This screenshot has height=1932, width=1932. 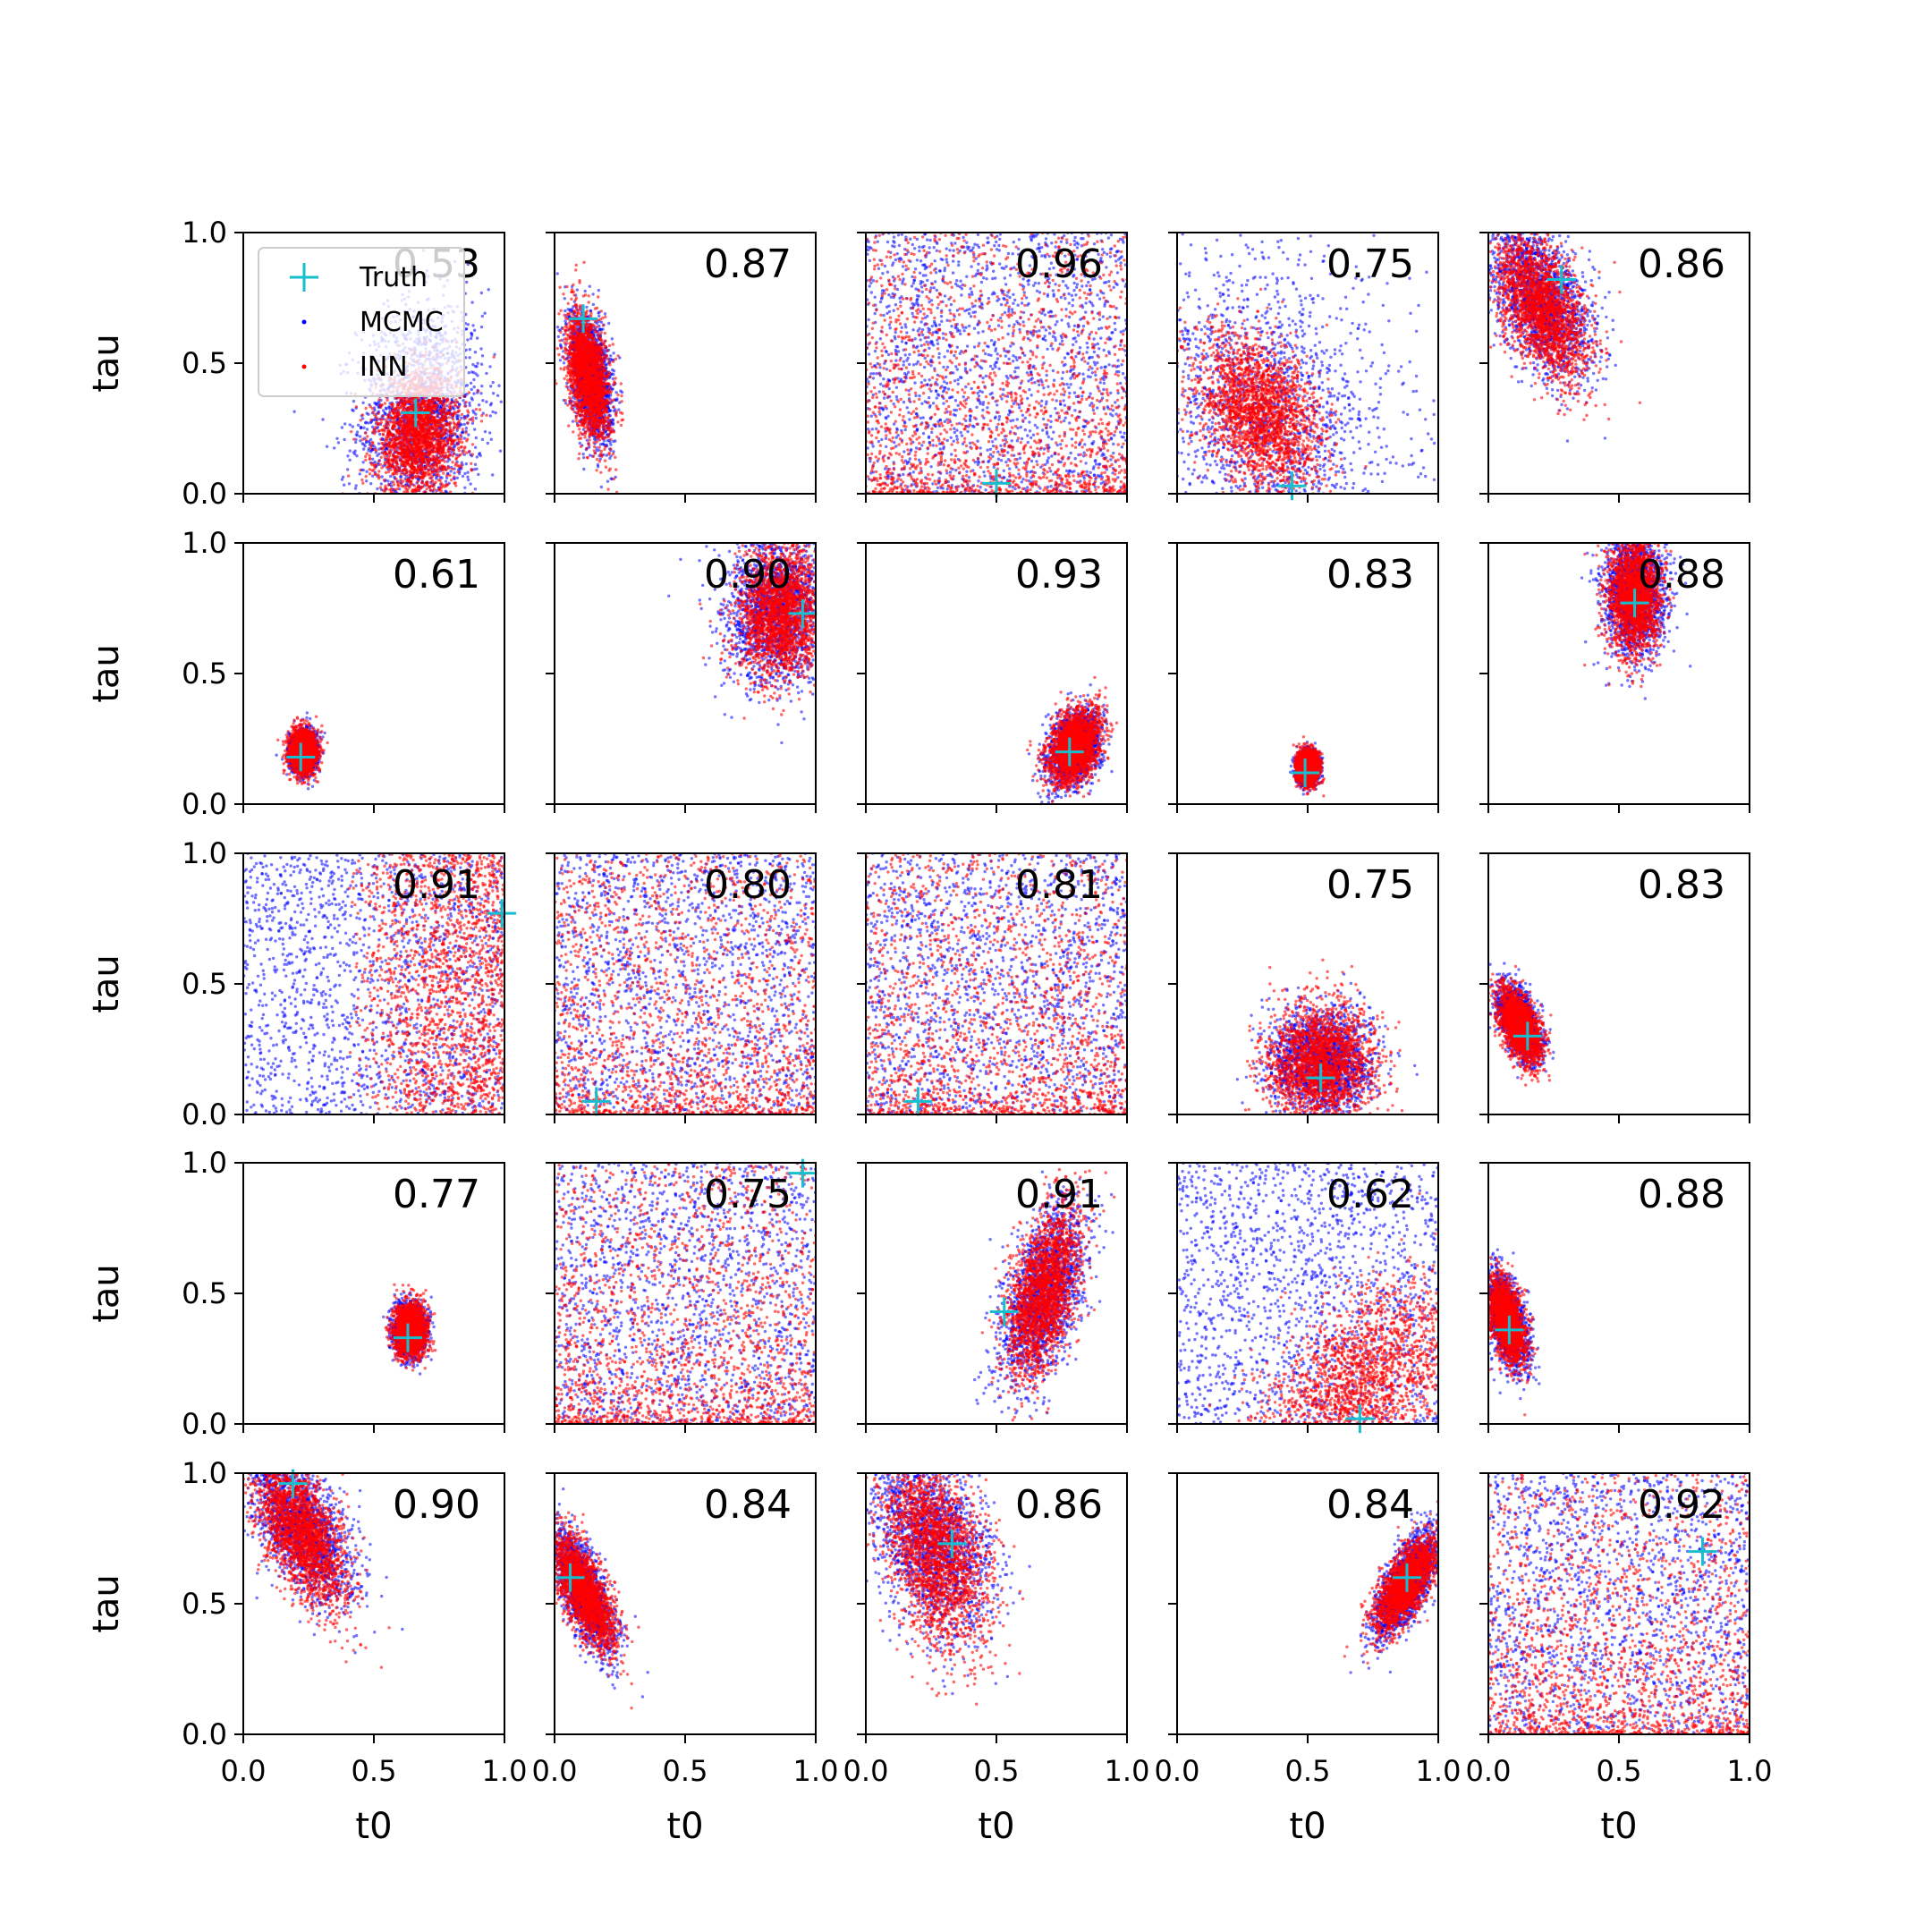 What do you see at coordinates (204, 494) in the screenshot?
I see `y-tick-label: 0.0` at bounding box center [204, 494].